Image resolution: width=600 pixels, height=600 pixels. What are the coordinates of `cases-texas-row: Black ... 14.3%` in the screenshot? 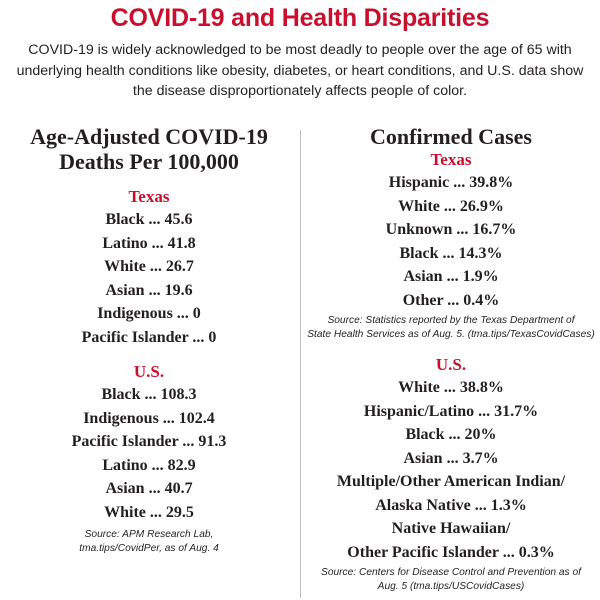 It's located at (451, 253).